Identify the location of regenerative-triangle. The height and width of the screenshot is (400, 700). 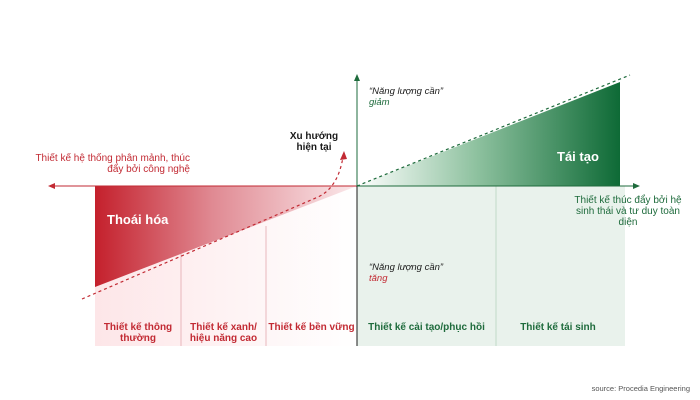
(488, 134).